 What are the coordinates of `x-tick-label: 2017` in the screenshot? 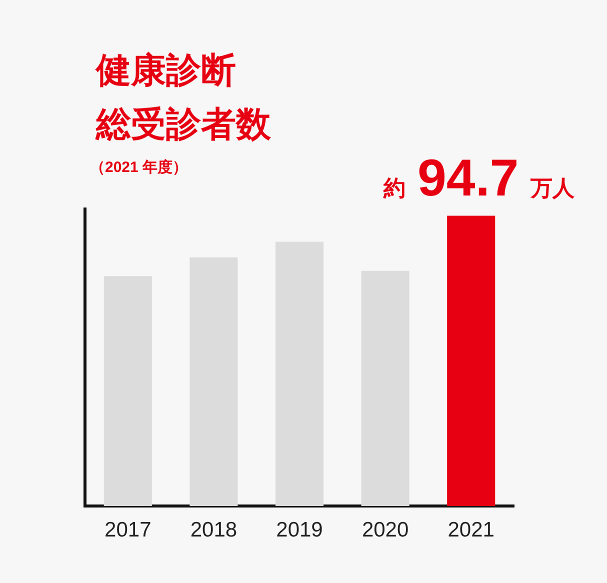 It's located at (128, 530).